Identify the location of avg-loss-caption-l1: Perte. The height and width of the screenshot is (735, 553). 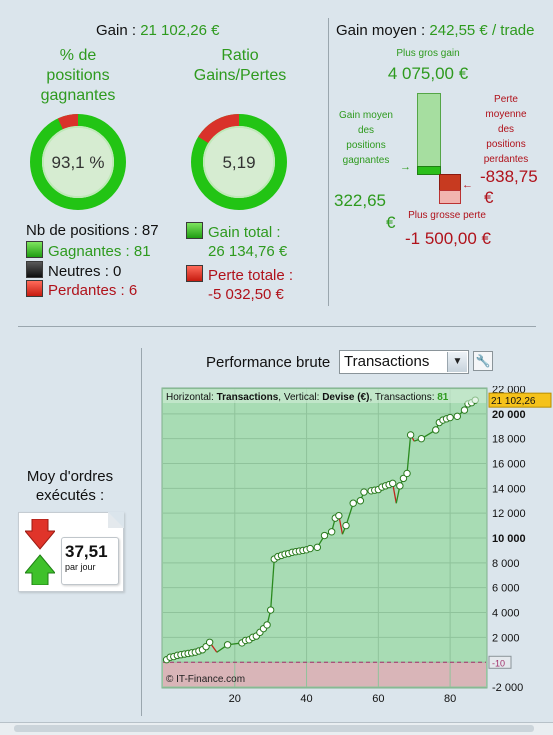
(506, 99).